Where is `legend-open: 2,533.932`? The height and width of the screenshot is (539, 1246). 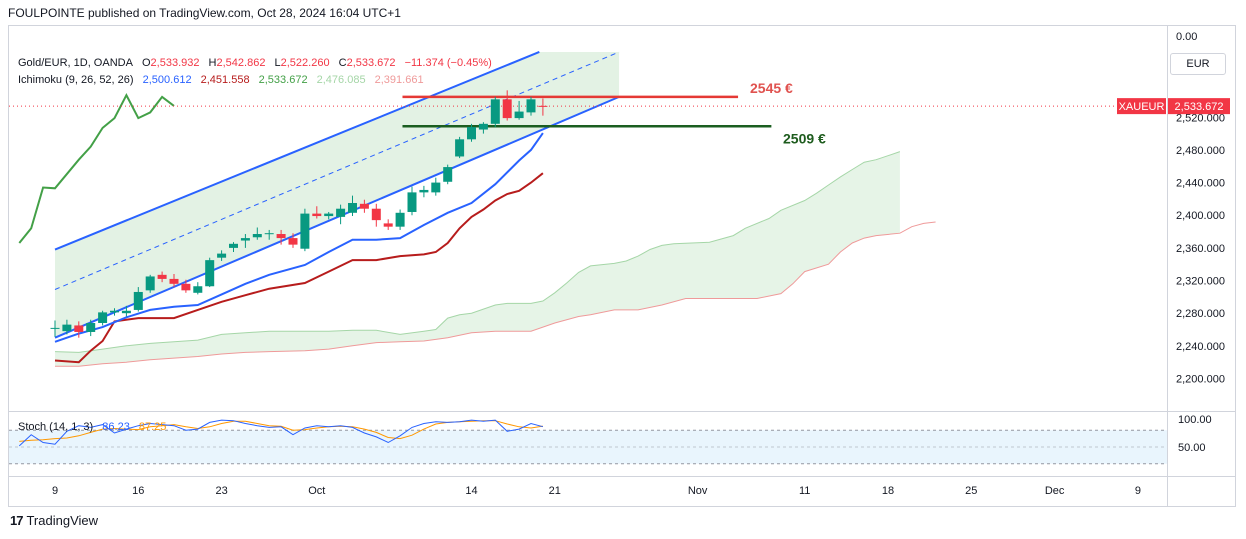 legend-open: 2,533.932 is located at coordinates (175, 63).